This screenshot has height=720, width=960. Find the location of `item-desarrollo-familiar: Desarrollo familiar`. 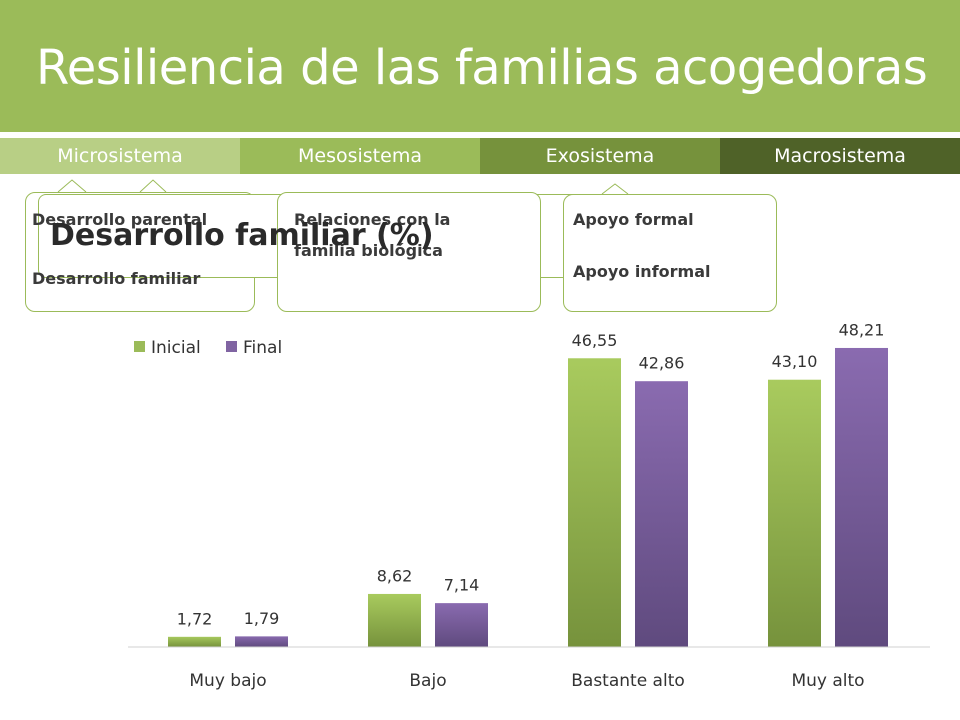

item-desarrollo-familiar: Desarrollo familiar is located at coordinates (116, 278).